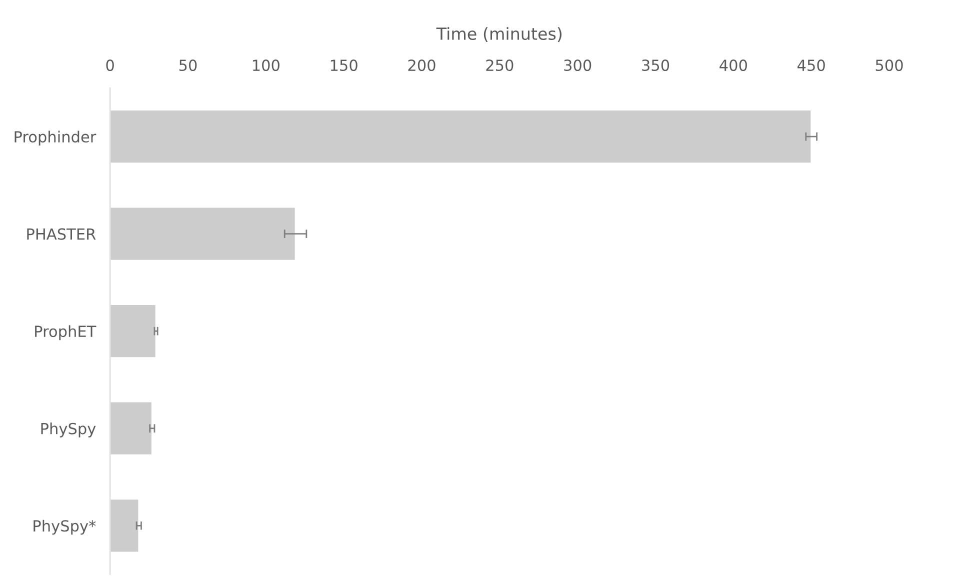  Describe the element at coordinates (499, 34) in the screenshot. I see `x-axis-title: Time (minutes)` at that location.